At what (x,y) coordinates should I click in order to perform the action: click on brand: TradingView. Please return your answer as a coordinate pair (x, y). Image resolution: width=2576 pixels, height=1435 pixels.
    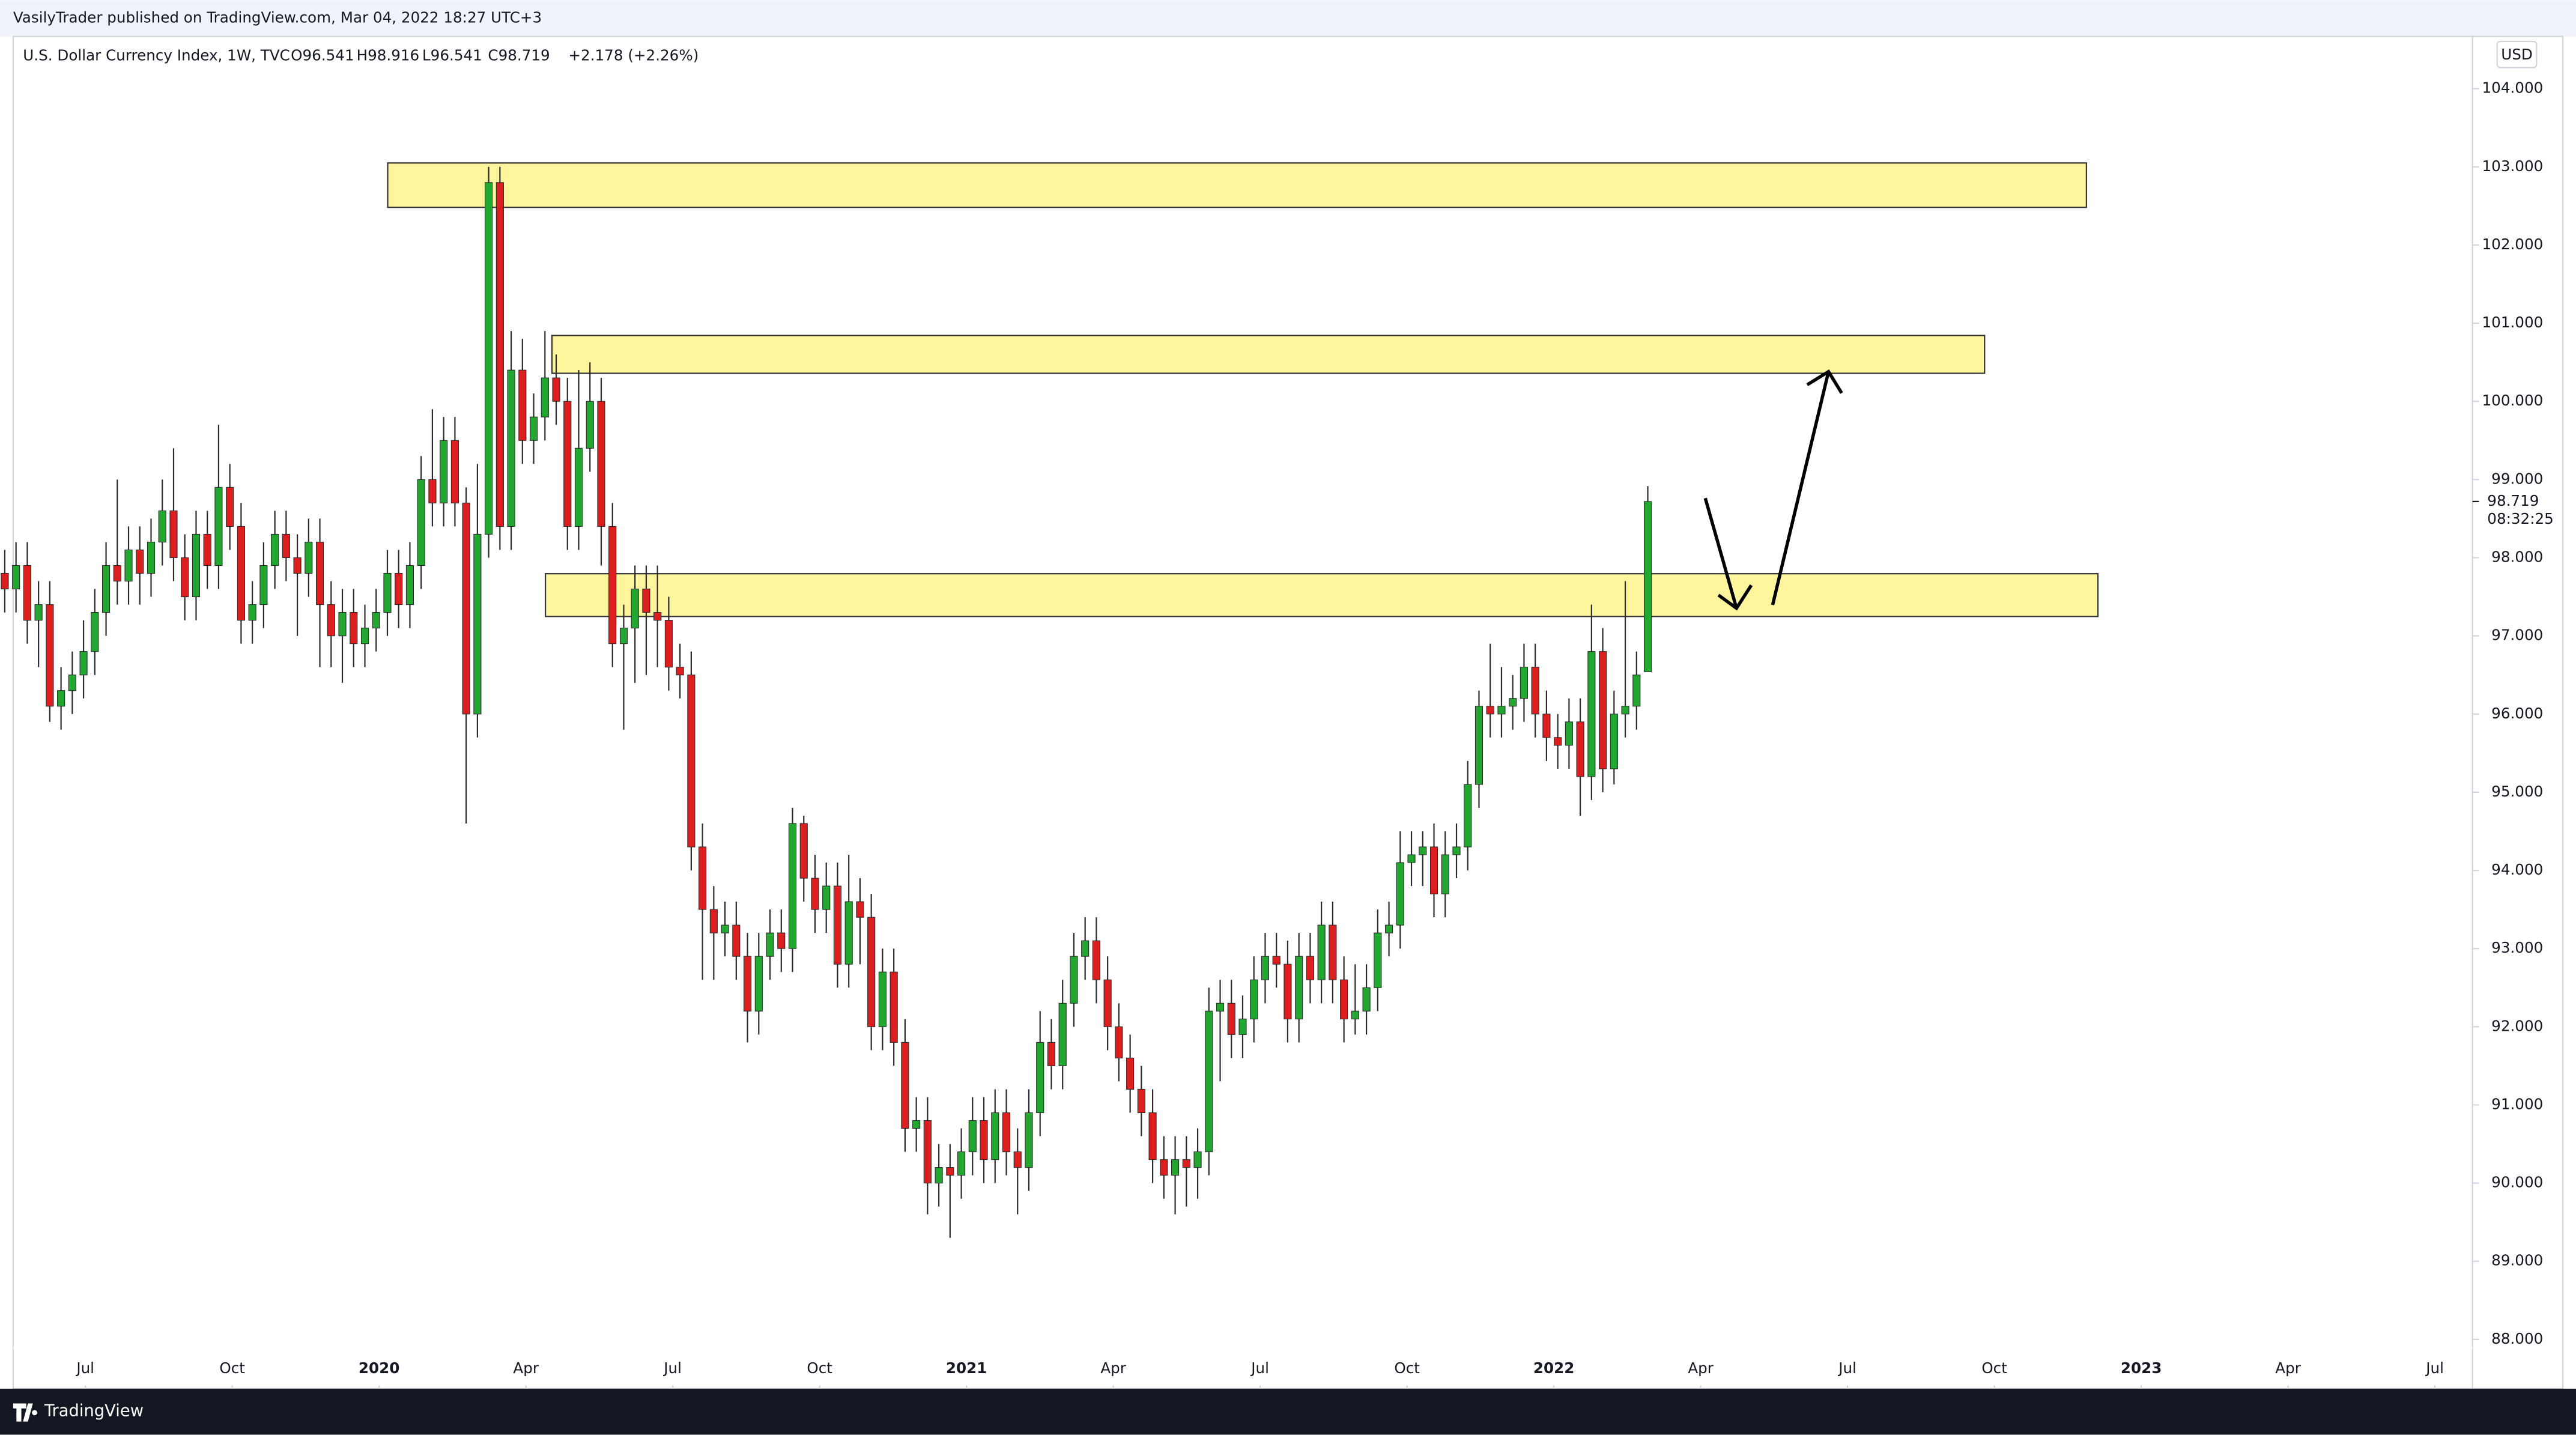
    Looking at the image, I should click on (94, 1411).